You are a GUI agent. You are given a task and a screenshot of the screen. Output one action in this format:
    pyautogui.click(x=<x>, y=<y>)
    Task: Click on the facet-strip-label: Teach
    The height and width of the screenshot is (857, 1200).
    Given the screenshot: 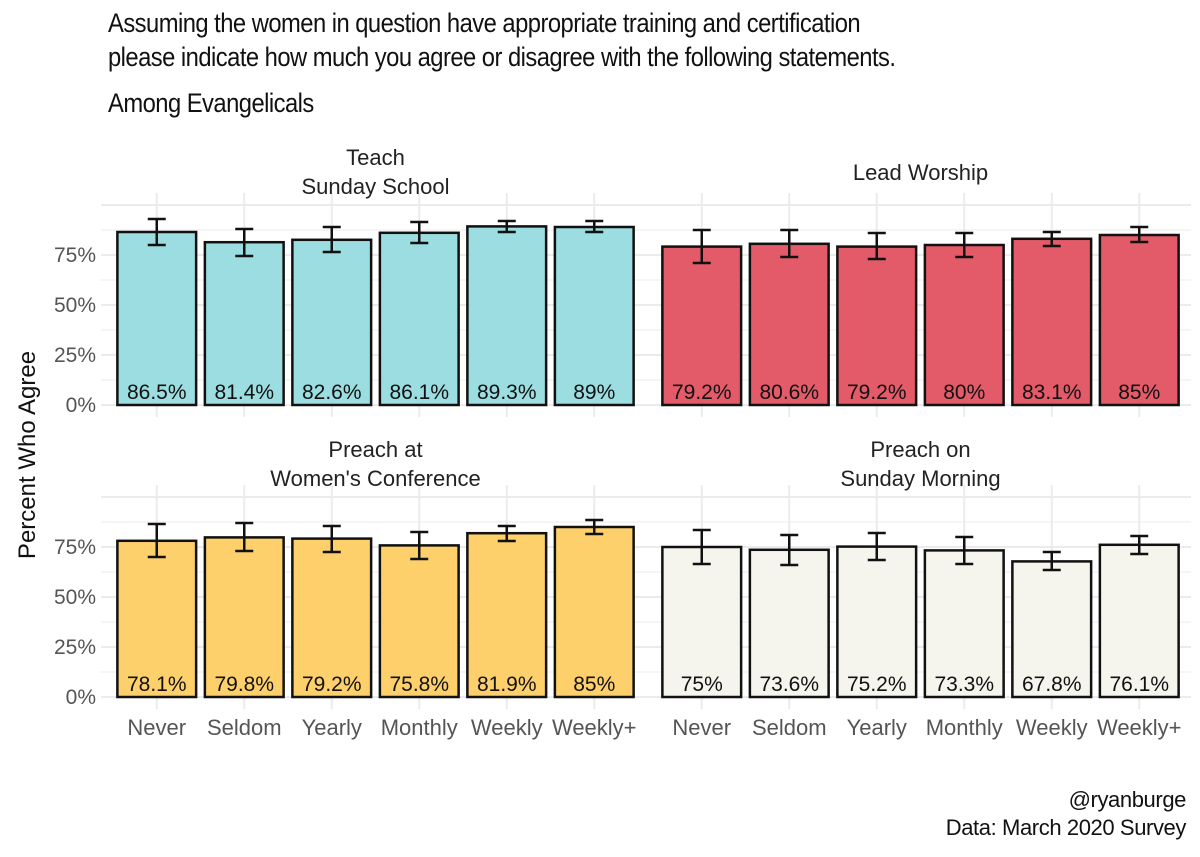 What is the action you would take?
    pyautogui.click(x=375, y=157)
    